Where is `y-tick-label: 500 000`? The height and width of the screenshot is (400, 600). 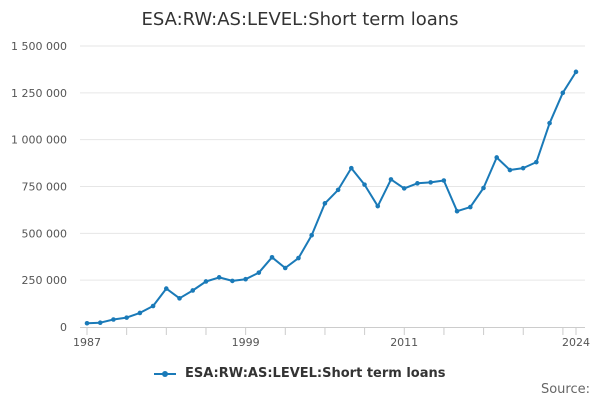 y-tick-label: 500 000 is located at coordinates (45, 233).